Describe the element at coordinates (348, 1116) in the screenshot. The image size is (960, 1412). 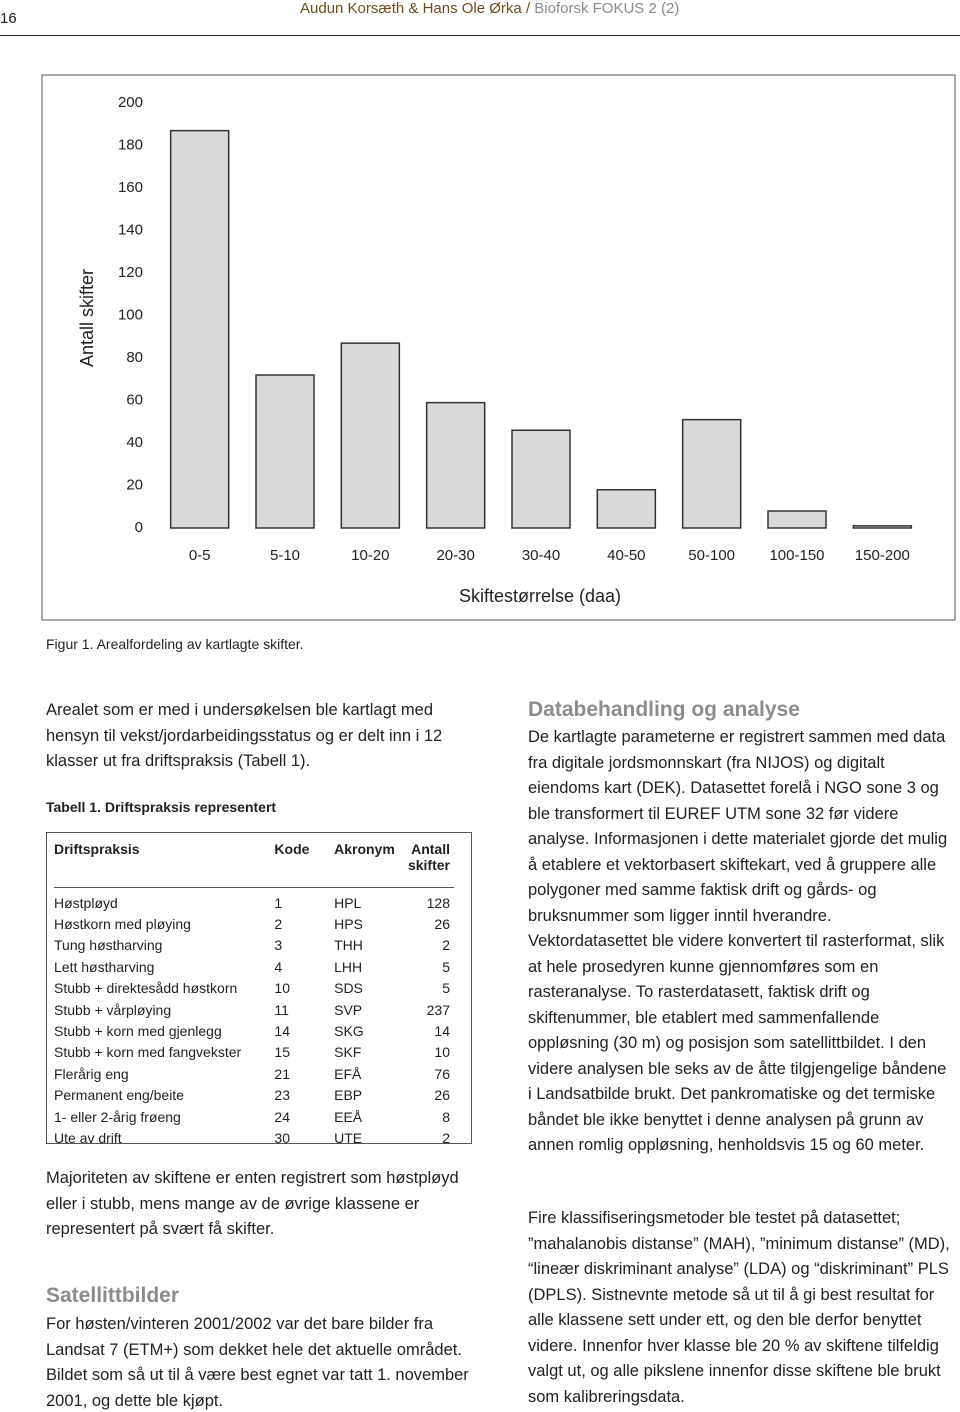
I see `table-cell: EEÅ` at that location.